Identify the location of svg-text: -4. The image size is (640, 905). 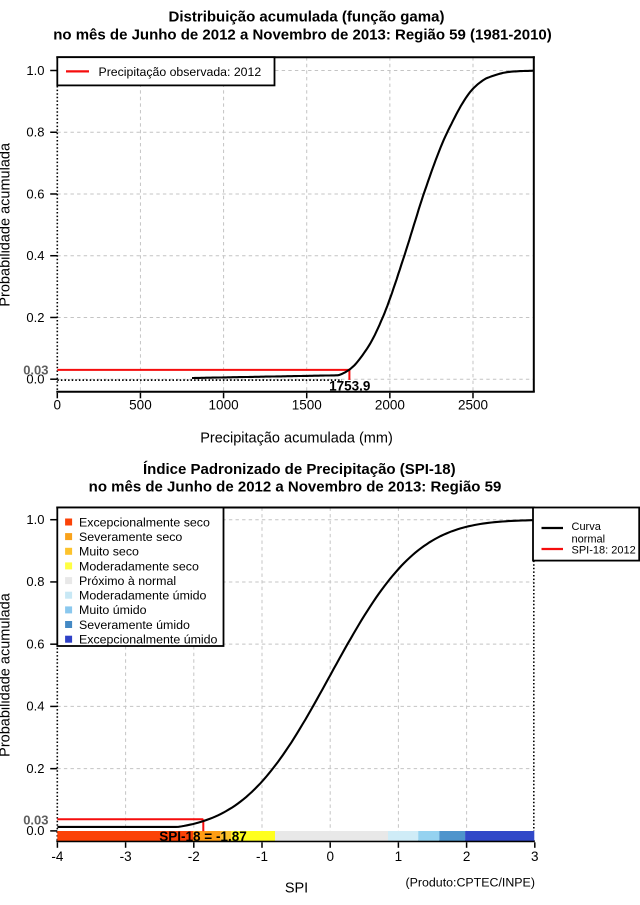
(57, 856).